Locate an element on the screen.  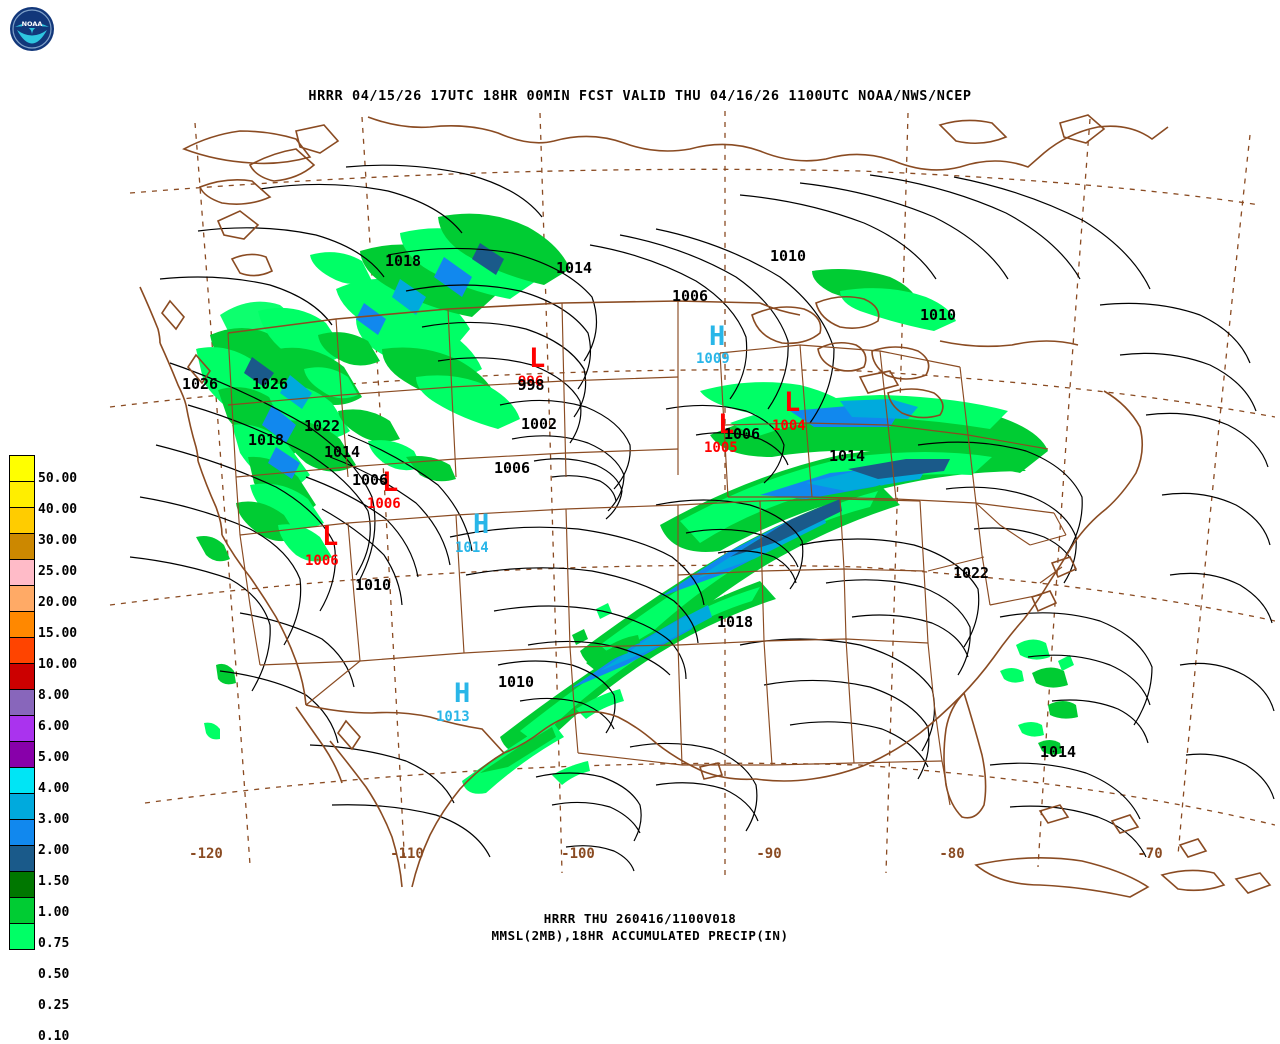
low-pressure-marker: L 1004 is located at coordinates (789, 410).